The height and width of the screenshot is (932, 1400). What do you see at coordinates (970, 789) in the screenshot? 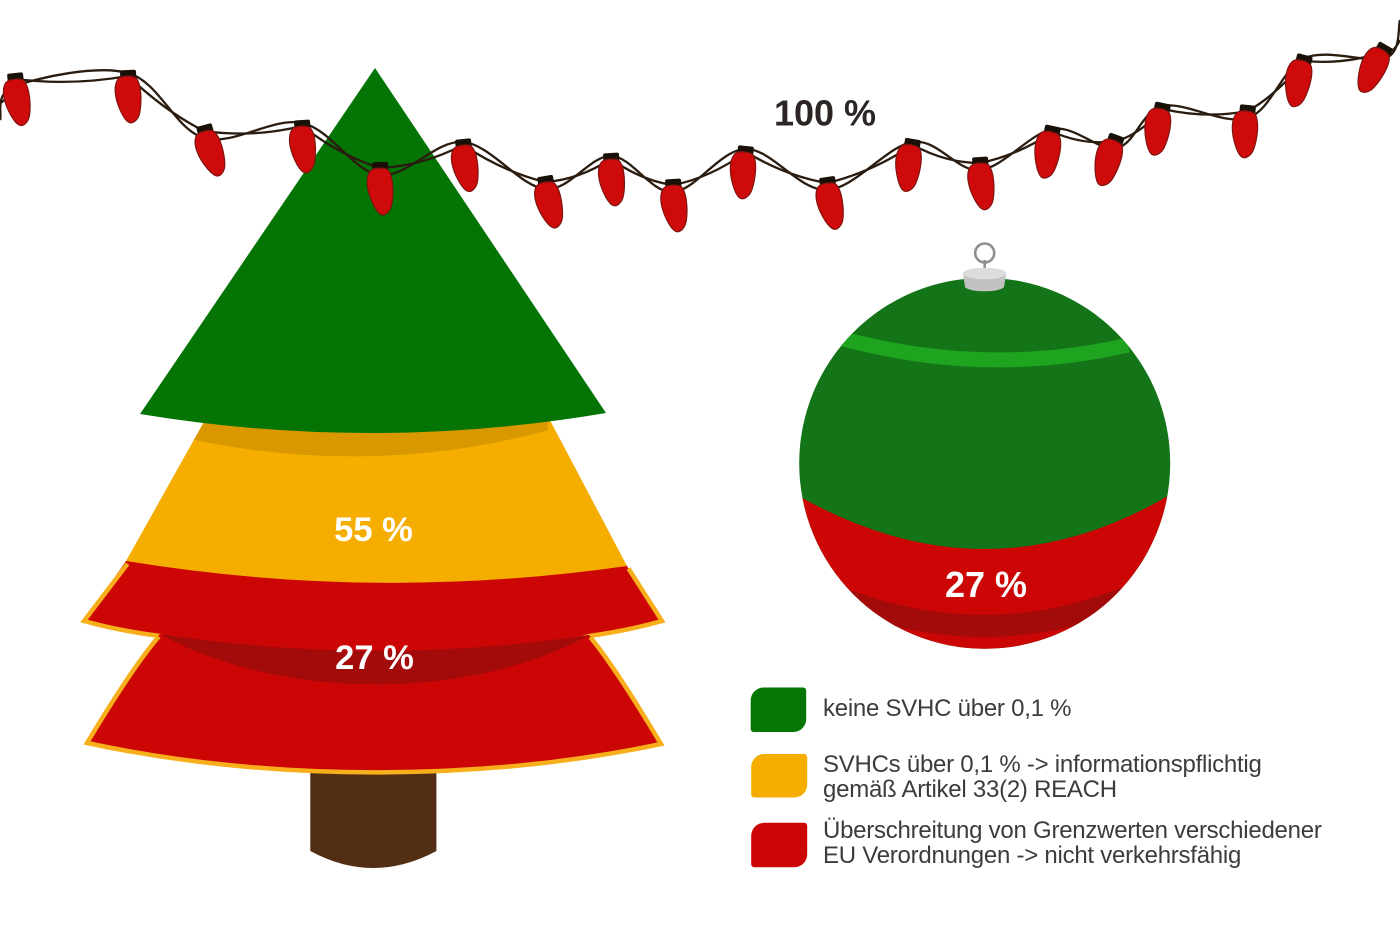
I see `svg-text: gemäß Artikel 33(2) REACH` at bounding box center [970, 789].